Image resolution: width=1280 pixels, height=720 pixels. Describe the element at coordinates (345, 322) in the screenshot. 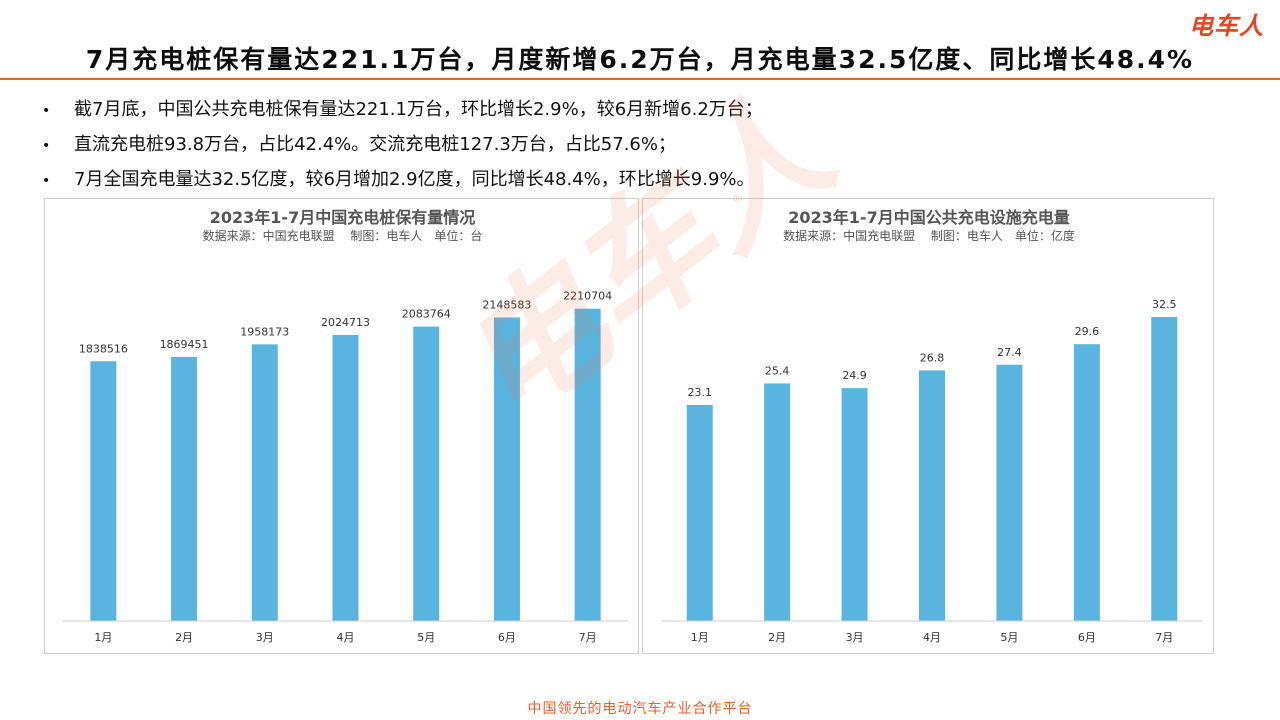

I see `data-label: 2024713` at that location.